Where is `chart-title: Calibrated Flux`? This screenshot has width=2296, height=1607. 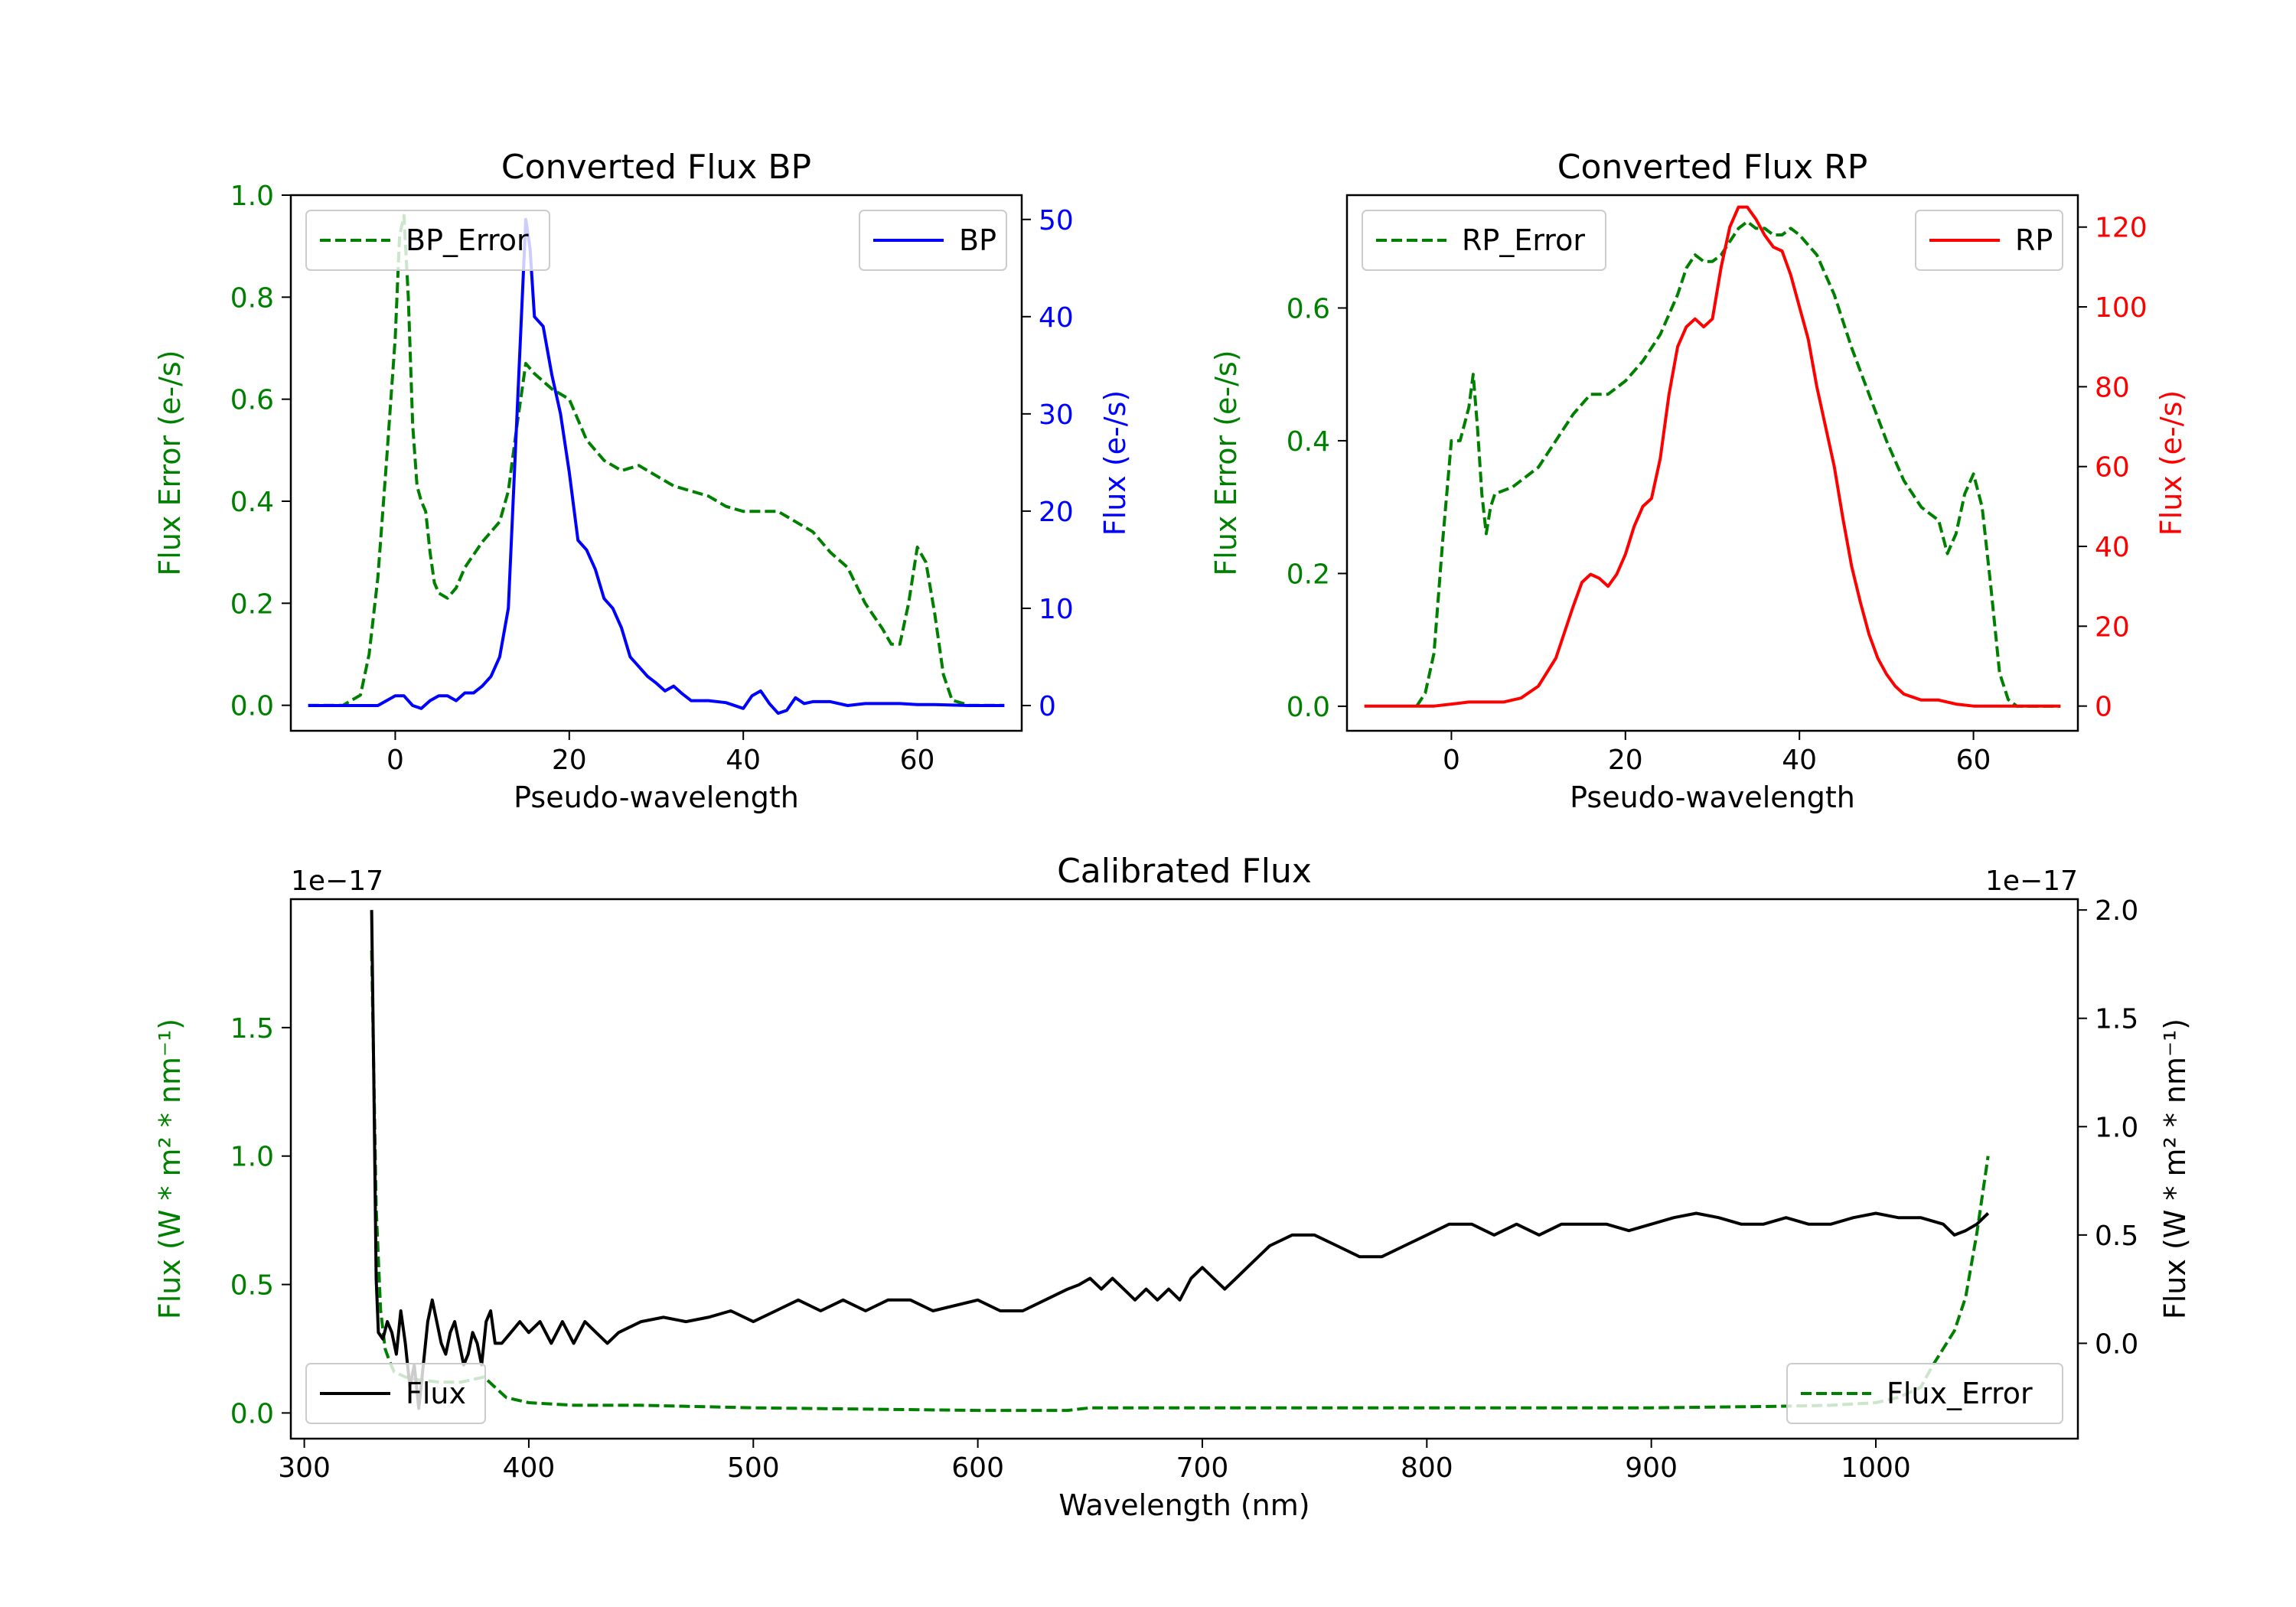 chart-title: Calibrated Flux is located at coordinates (1184, 872).